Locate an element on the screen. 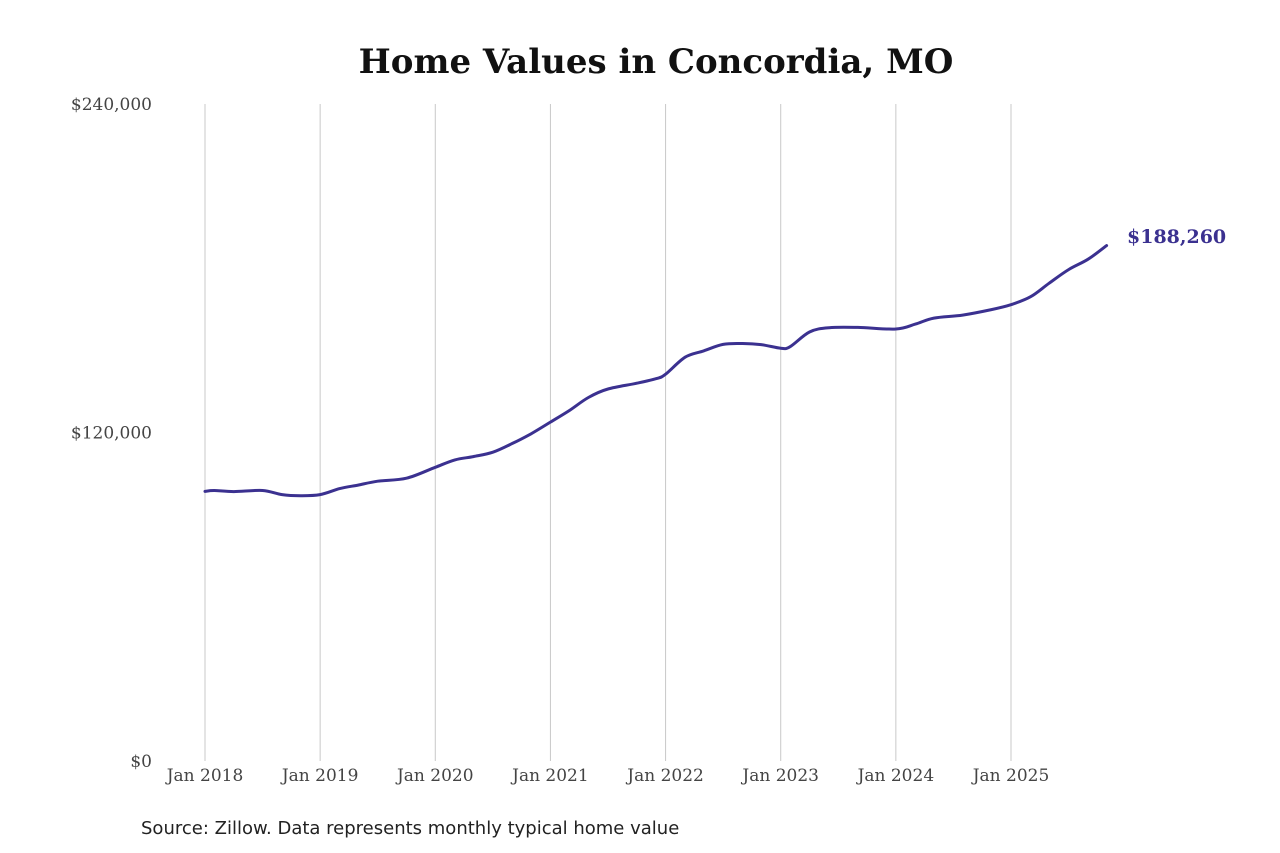 The image size is (1280, 853). x-tick-label: Jan 2019 is located at coordinates (319, 776).